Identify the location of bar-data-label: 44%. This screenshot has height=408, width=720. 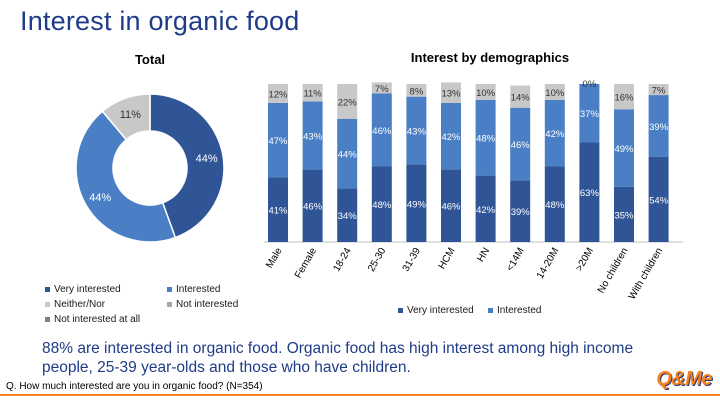
(348, 155).